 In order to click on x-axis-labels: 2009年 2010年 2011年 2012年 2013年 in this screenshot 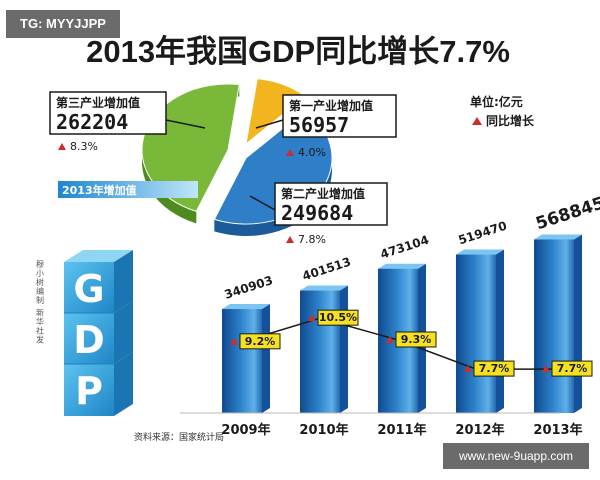, I will do `click(401, 430)`.